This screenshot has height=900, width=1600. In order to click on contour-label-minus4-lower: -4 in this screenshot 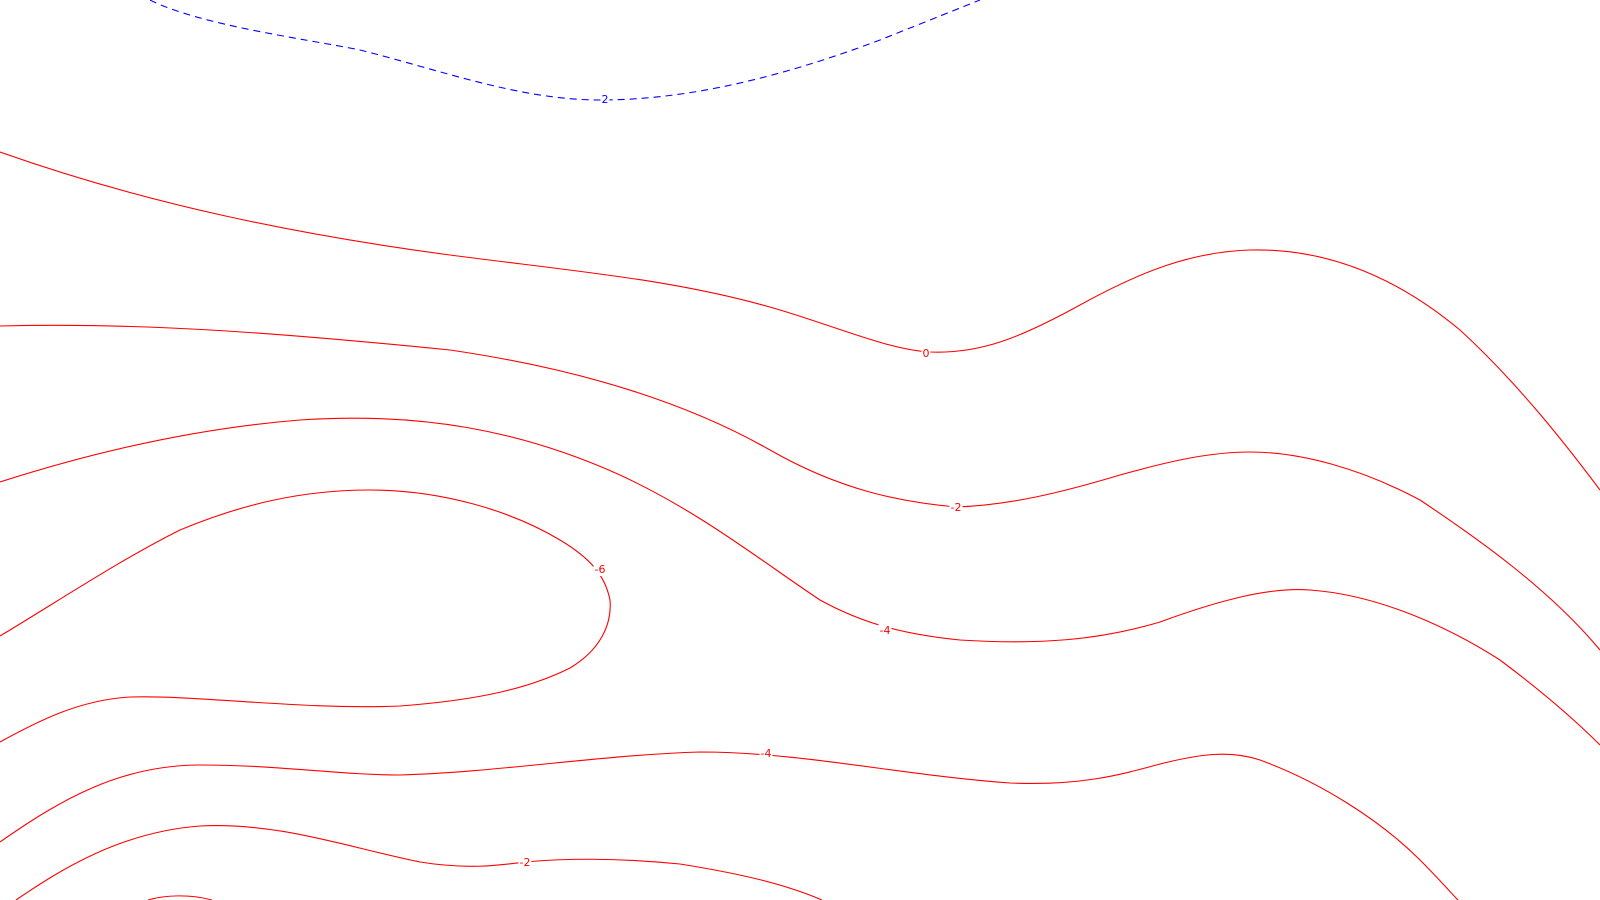, I will do `click(766, 753)`.